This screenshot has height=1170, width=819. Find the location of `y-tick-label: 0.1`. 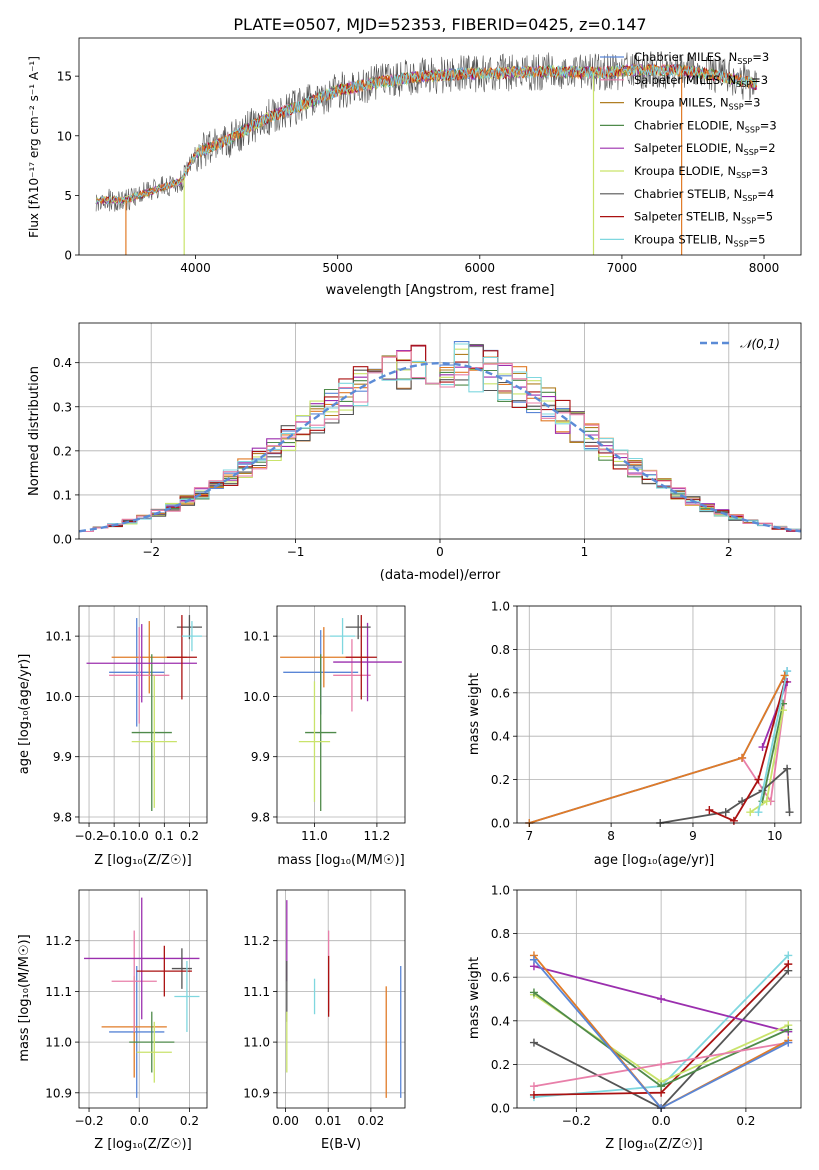

y-tick-label: 0.1 is located at coordinates (62, 495).